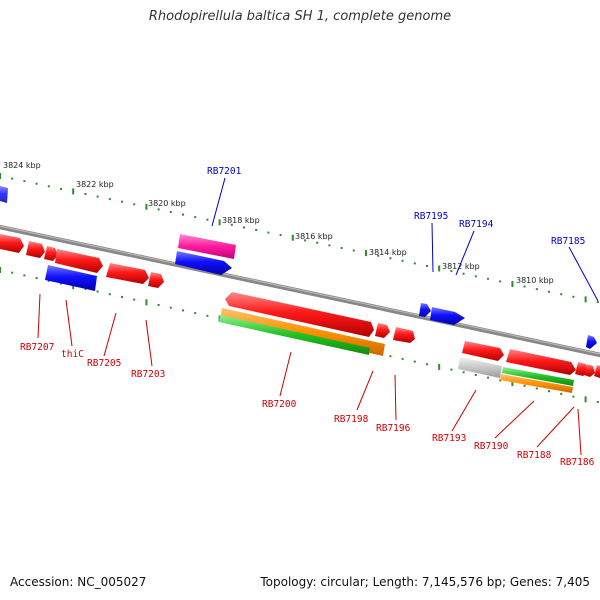 This screenshot has width=600, height=600. Describe the element at coordinates (491, 446) in the screenshot. I see `gene-label-rb7190: RB7190` at that location.